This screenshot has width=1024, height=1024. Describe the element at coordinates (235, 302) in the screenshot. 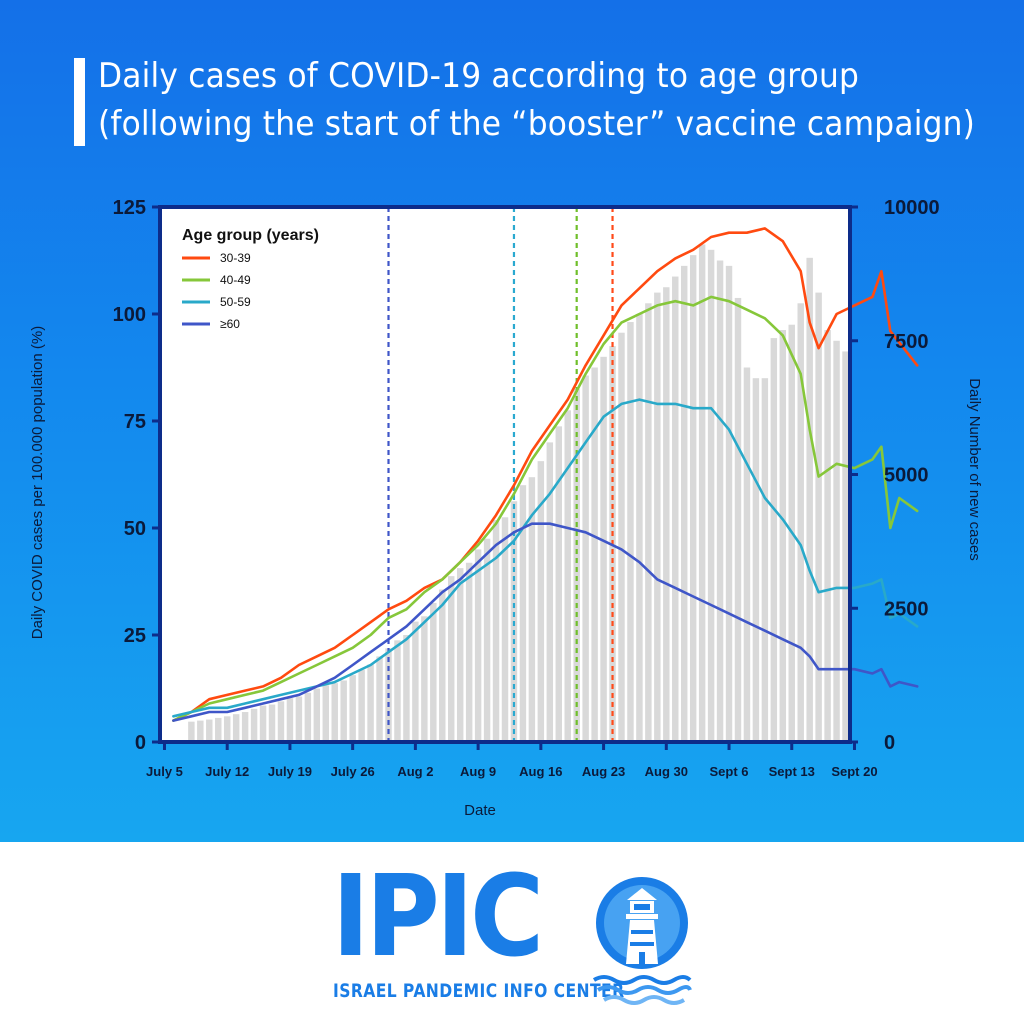

I see `legend-label: 50-59` at that location.